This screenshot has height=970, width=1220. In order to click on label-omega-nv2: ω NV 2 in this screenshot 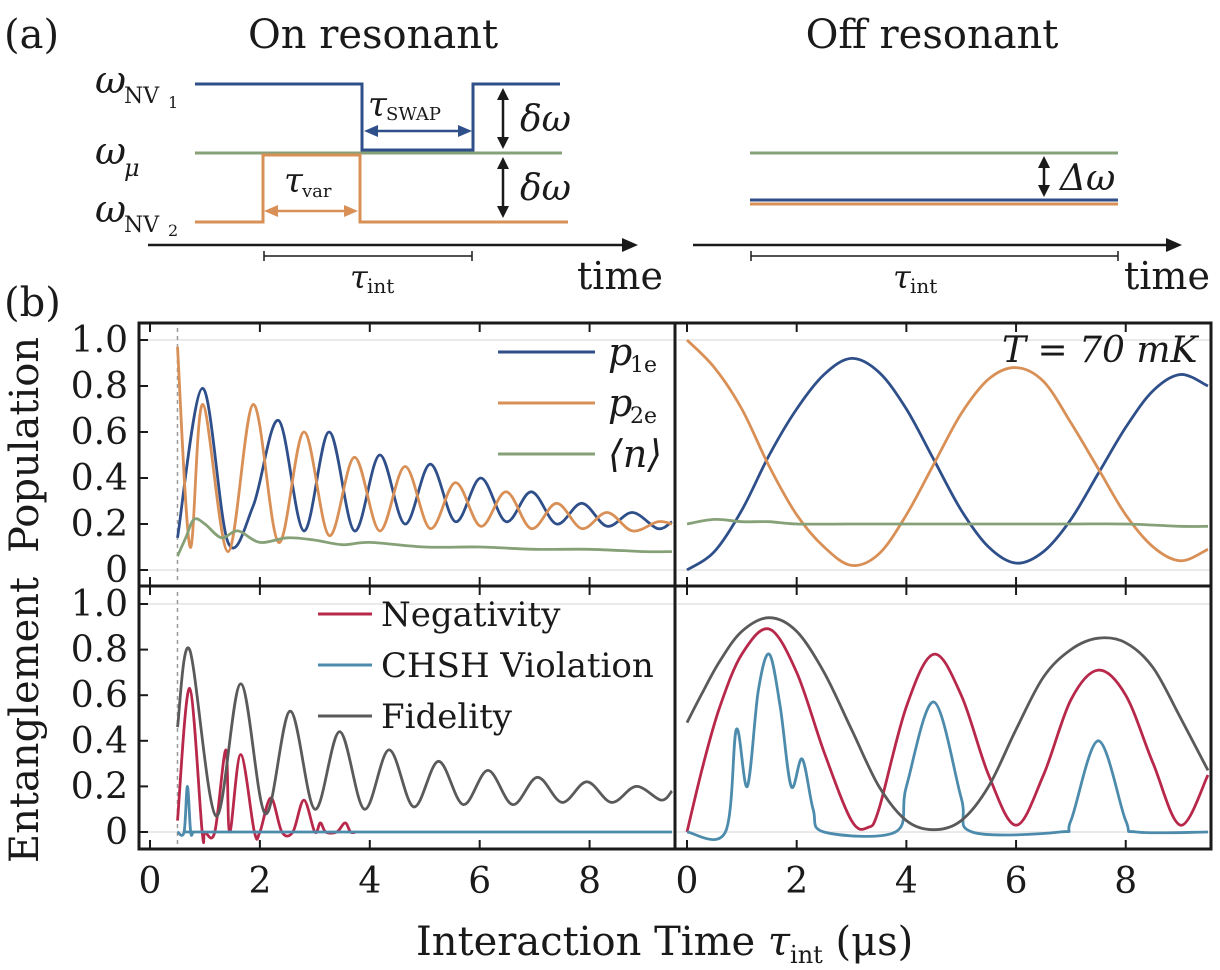, I will do `click(136, 213)`.